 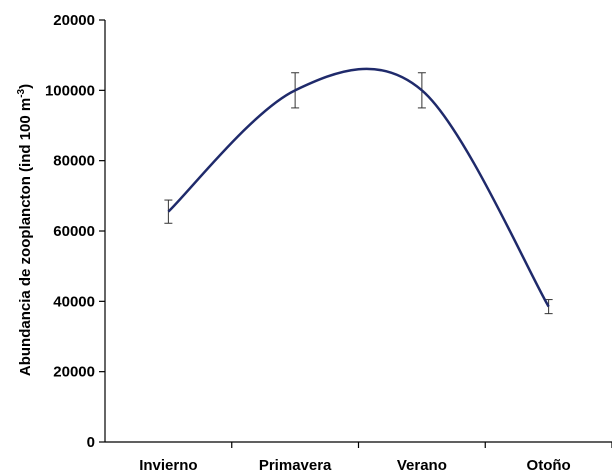 What do you see at coordinates (25, 230) in the screenshot?
I see `y-axis-title: Abundancia de zooplancton (ind 100 m-3)` at bounding box center [25, 230].